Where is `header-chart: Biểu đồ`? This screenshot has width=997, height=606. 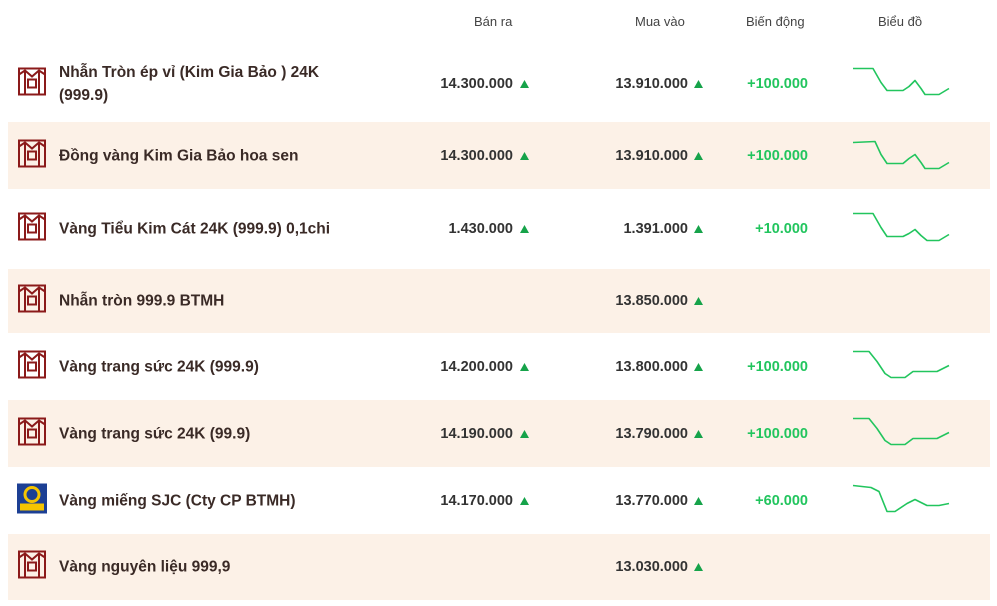
header-chart: Biểu đồ is located at coordinates (900, 21).